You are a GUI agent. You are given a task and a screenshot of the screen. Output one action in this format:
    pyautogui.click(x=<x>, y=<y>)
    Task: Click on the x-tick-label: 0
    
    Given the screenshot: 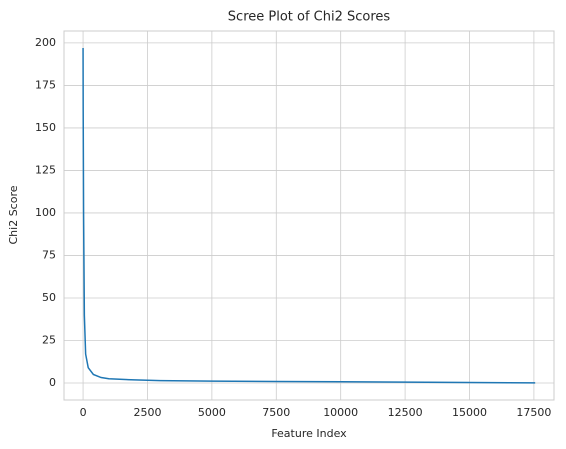 What is the action you would take?
    pyautogui.click(x=83, y=412)
    